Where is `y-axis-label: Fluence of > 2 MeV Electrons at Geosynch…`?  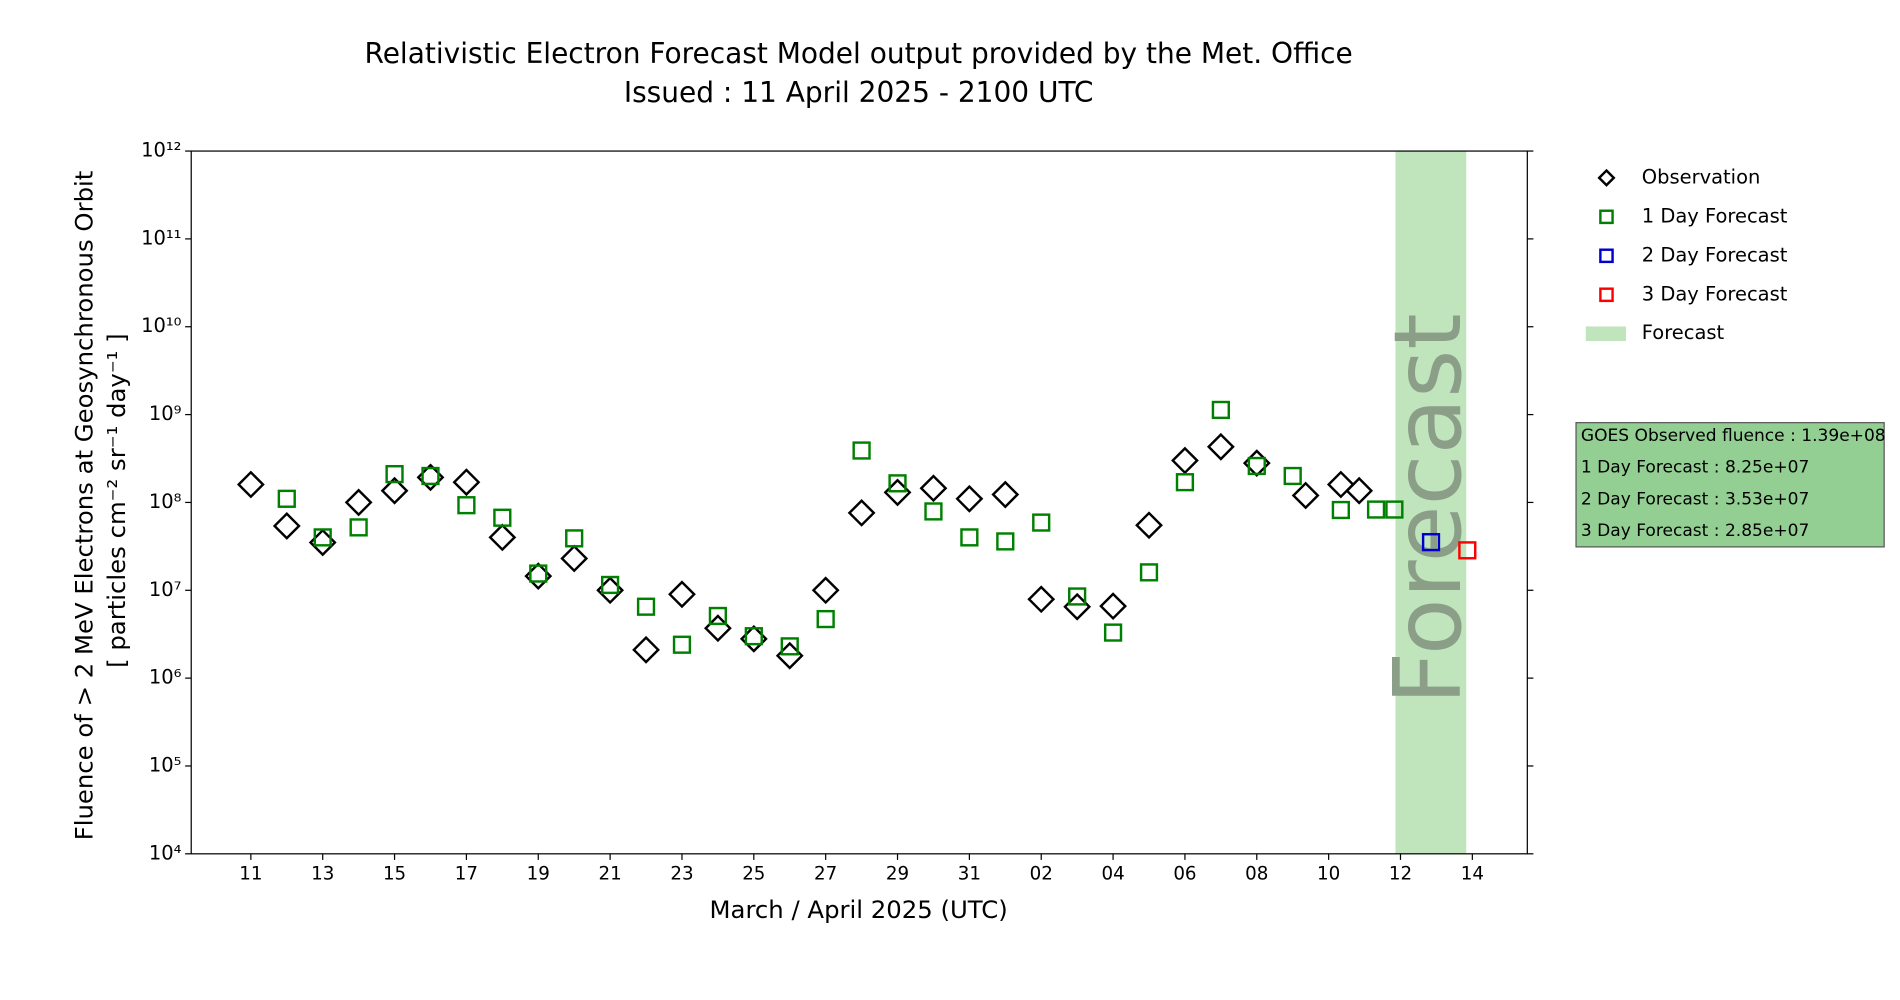 y-axis-label: Fluence of > 2 MeV Electrons at Geosynch… is located at coordinates (83, 506).